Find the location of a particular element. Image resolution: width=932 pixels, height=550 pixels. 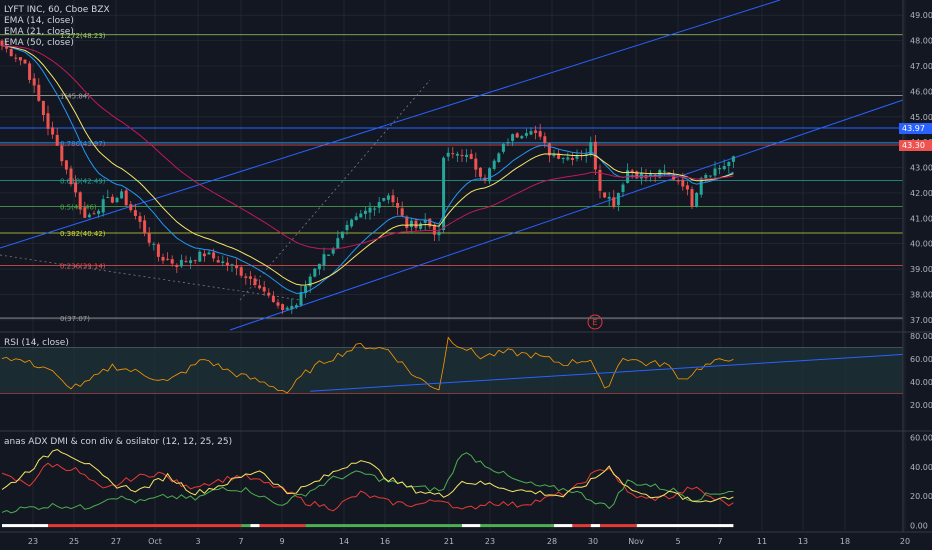

price-tick-label: 47.00 is located at coordinates (921, 66).